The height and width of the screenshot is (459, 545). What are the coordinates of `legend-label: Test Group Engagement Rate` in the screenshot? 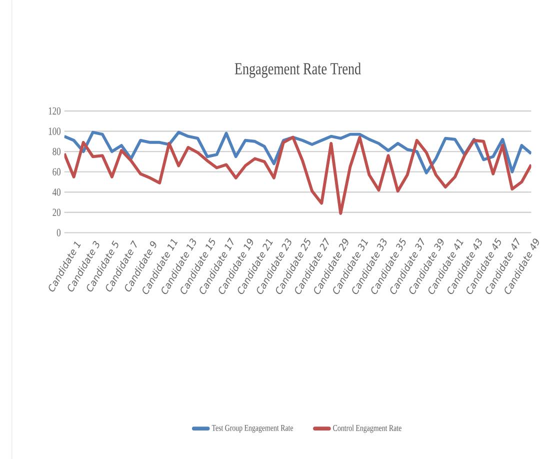 It's located at (253, 428).